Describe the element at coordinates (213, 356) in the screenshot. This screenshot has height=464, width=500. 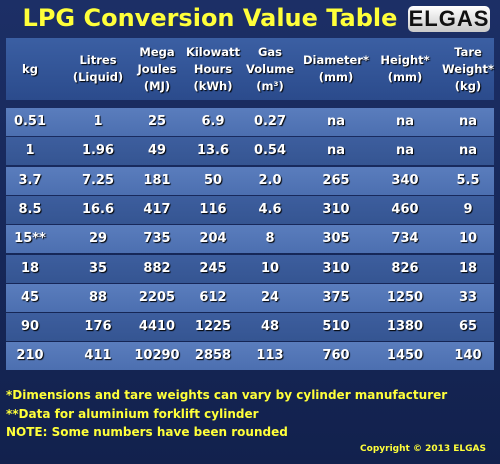
I see `table-cell: 2858` at that location.